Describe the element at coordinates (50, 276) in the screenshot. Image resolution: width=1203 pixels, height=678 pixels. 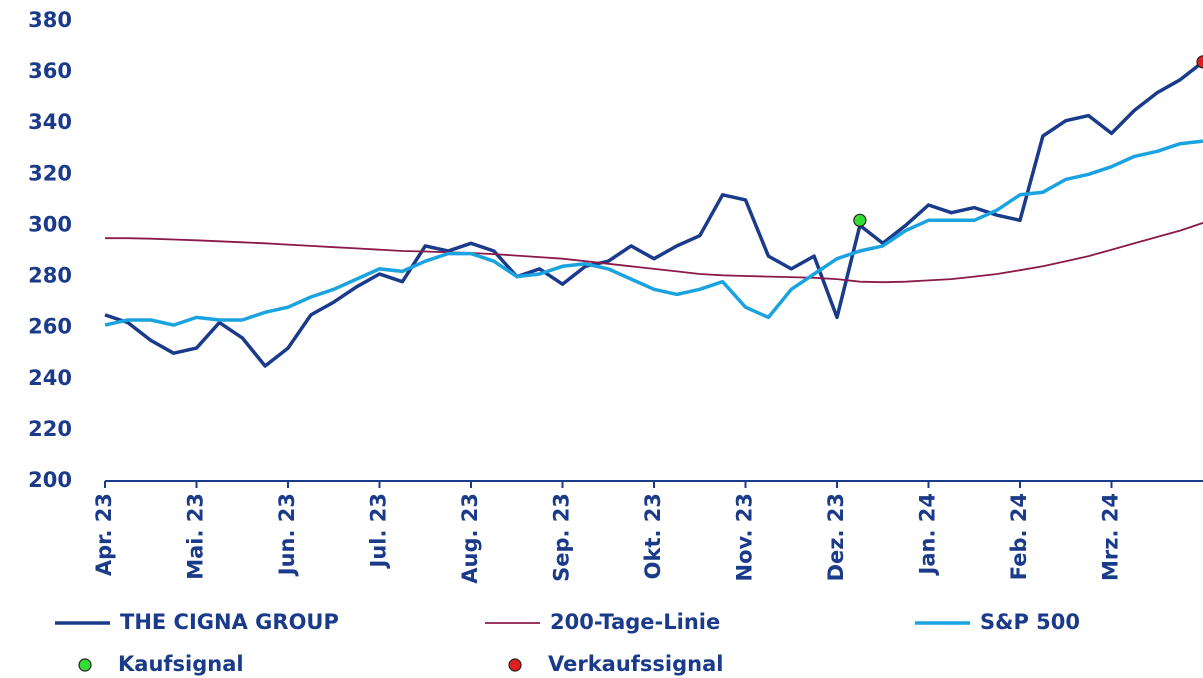
I see `y-tick-label: 280` at that location.